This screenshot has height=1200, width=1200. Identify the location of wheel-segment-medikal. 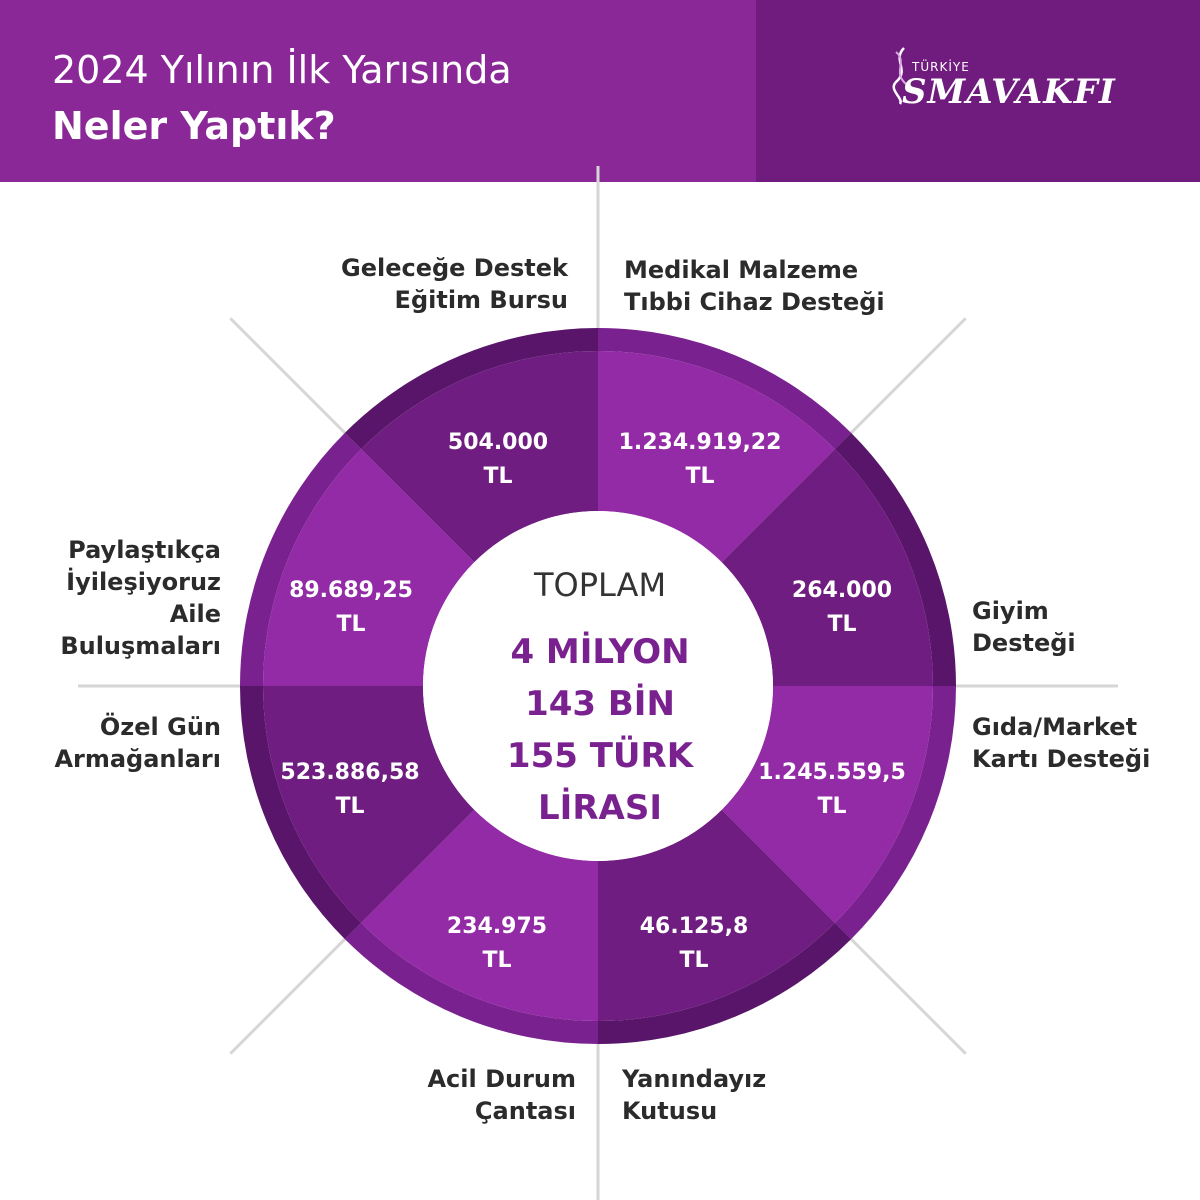
(716, 457).